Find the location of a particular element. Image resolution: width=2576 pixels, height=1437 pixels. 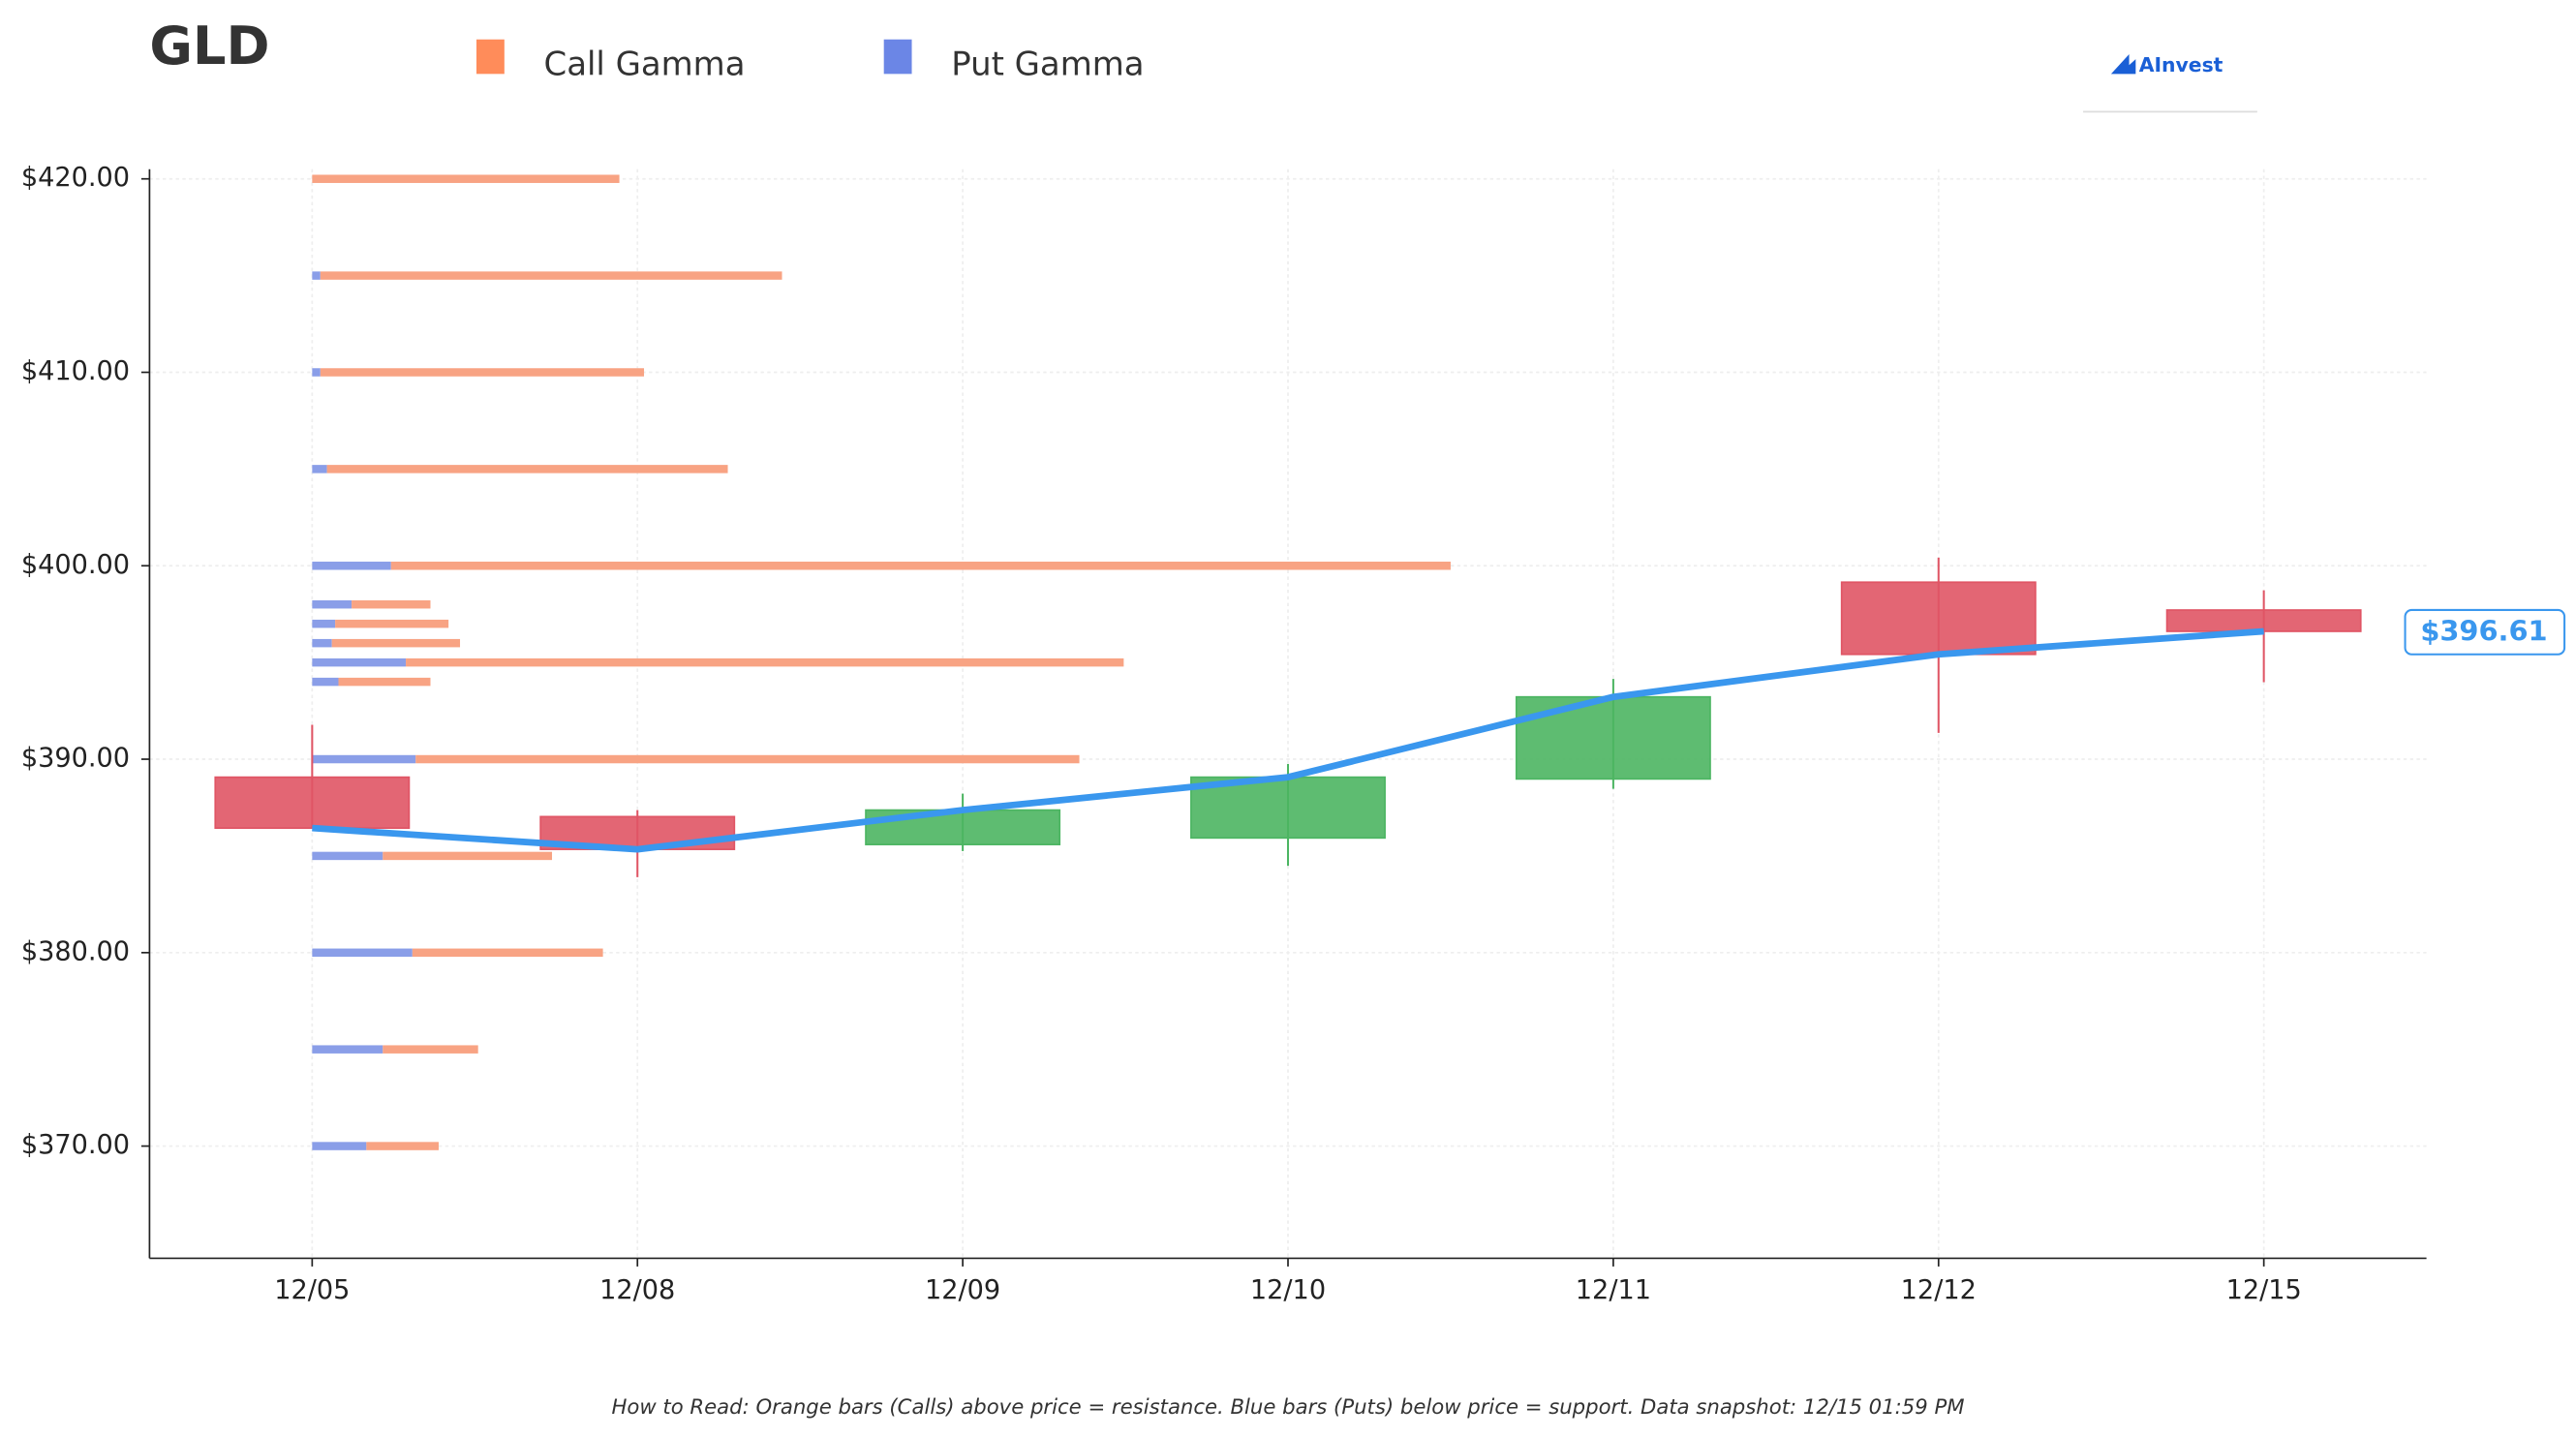

y-tick-label: $410.00 is located at coordinates (75, 371).